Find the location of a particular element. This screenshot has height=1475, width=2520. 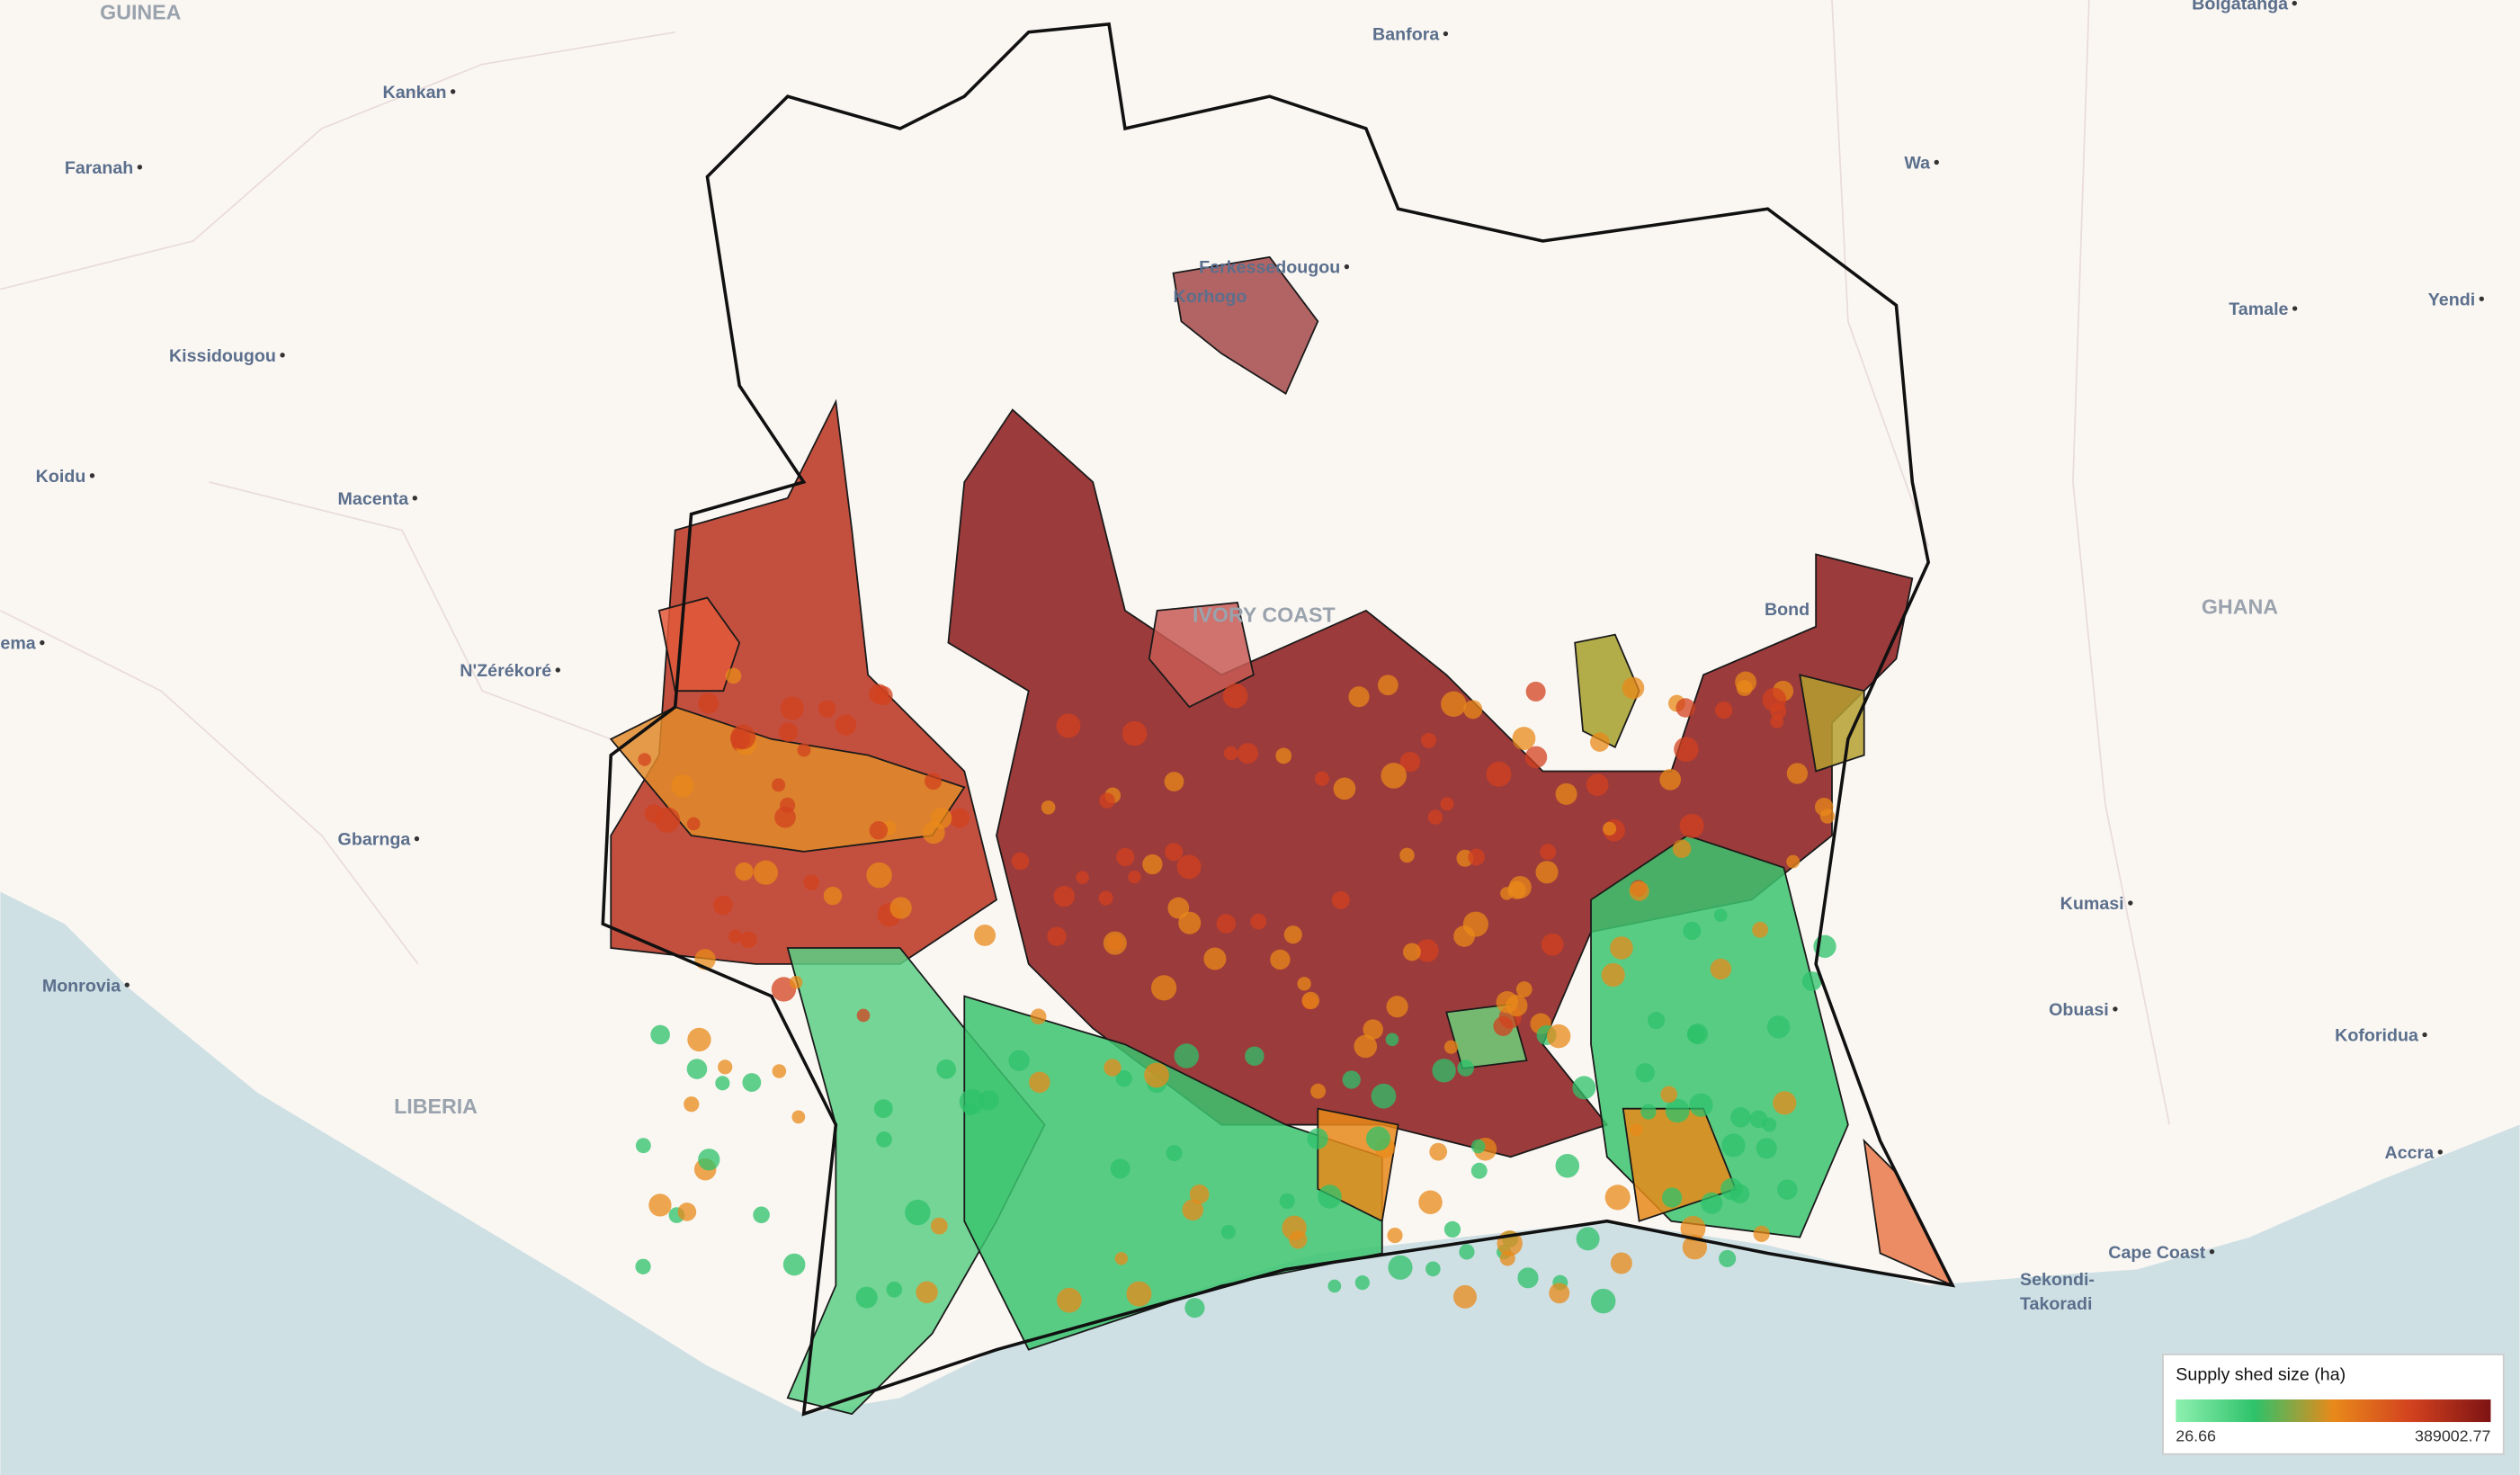

place-label: Banfora is located at coordinates (1406, 35).